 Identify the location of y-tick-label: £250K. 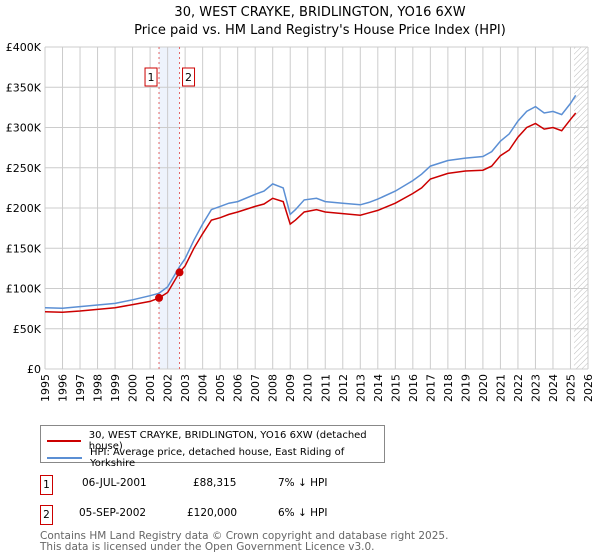
(24, 168).